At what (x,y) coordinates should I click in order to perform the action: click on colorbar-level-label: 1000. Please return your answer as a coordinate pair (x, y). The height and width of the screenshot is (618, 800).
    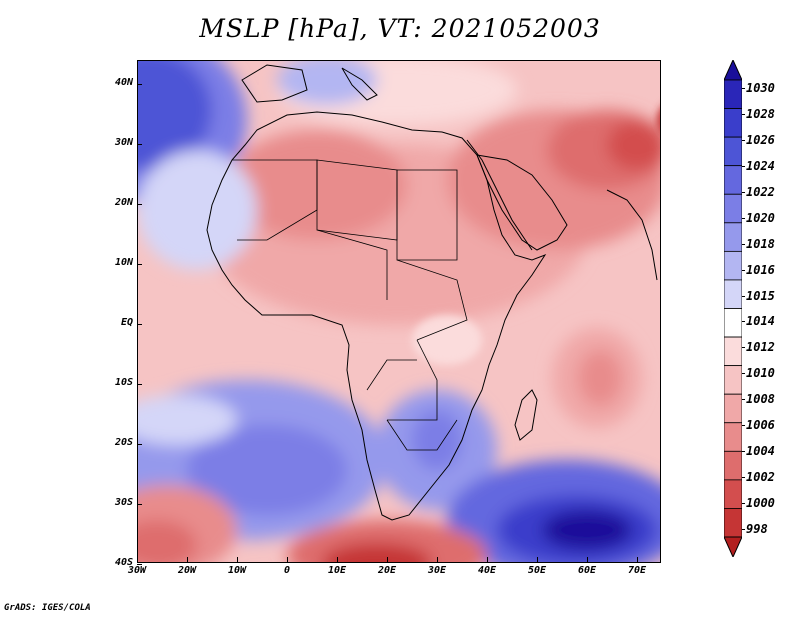
    Looking at the image, I should click on (760, 503).